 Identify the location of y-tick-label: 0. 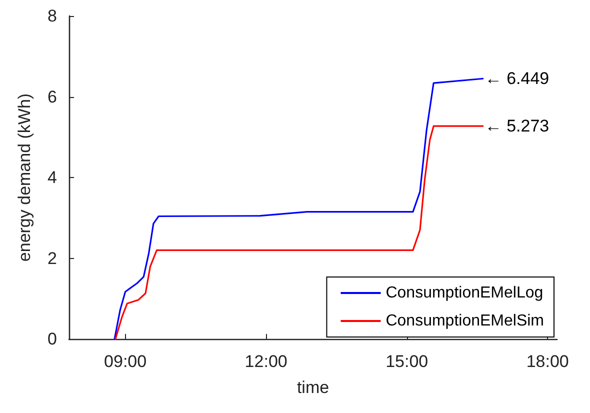
(52, 339).